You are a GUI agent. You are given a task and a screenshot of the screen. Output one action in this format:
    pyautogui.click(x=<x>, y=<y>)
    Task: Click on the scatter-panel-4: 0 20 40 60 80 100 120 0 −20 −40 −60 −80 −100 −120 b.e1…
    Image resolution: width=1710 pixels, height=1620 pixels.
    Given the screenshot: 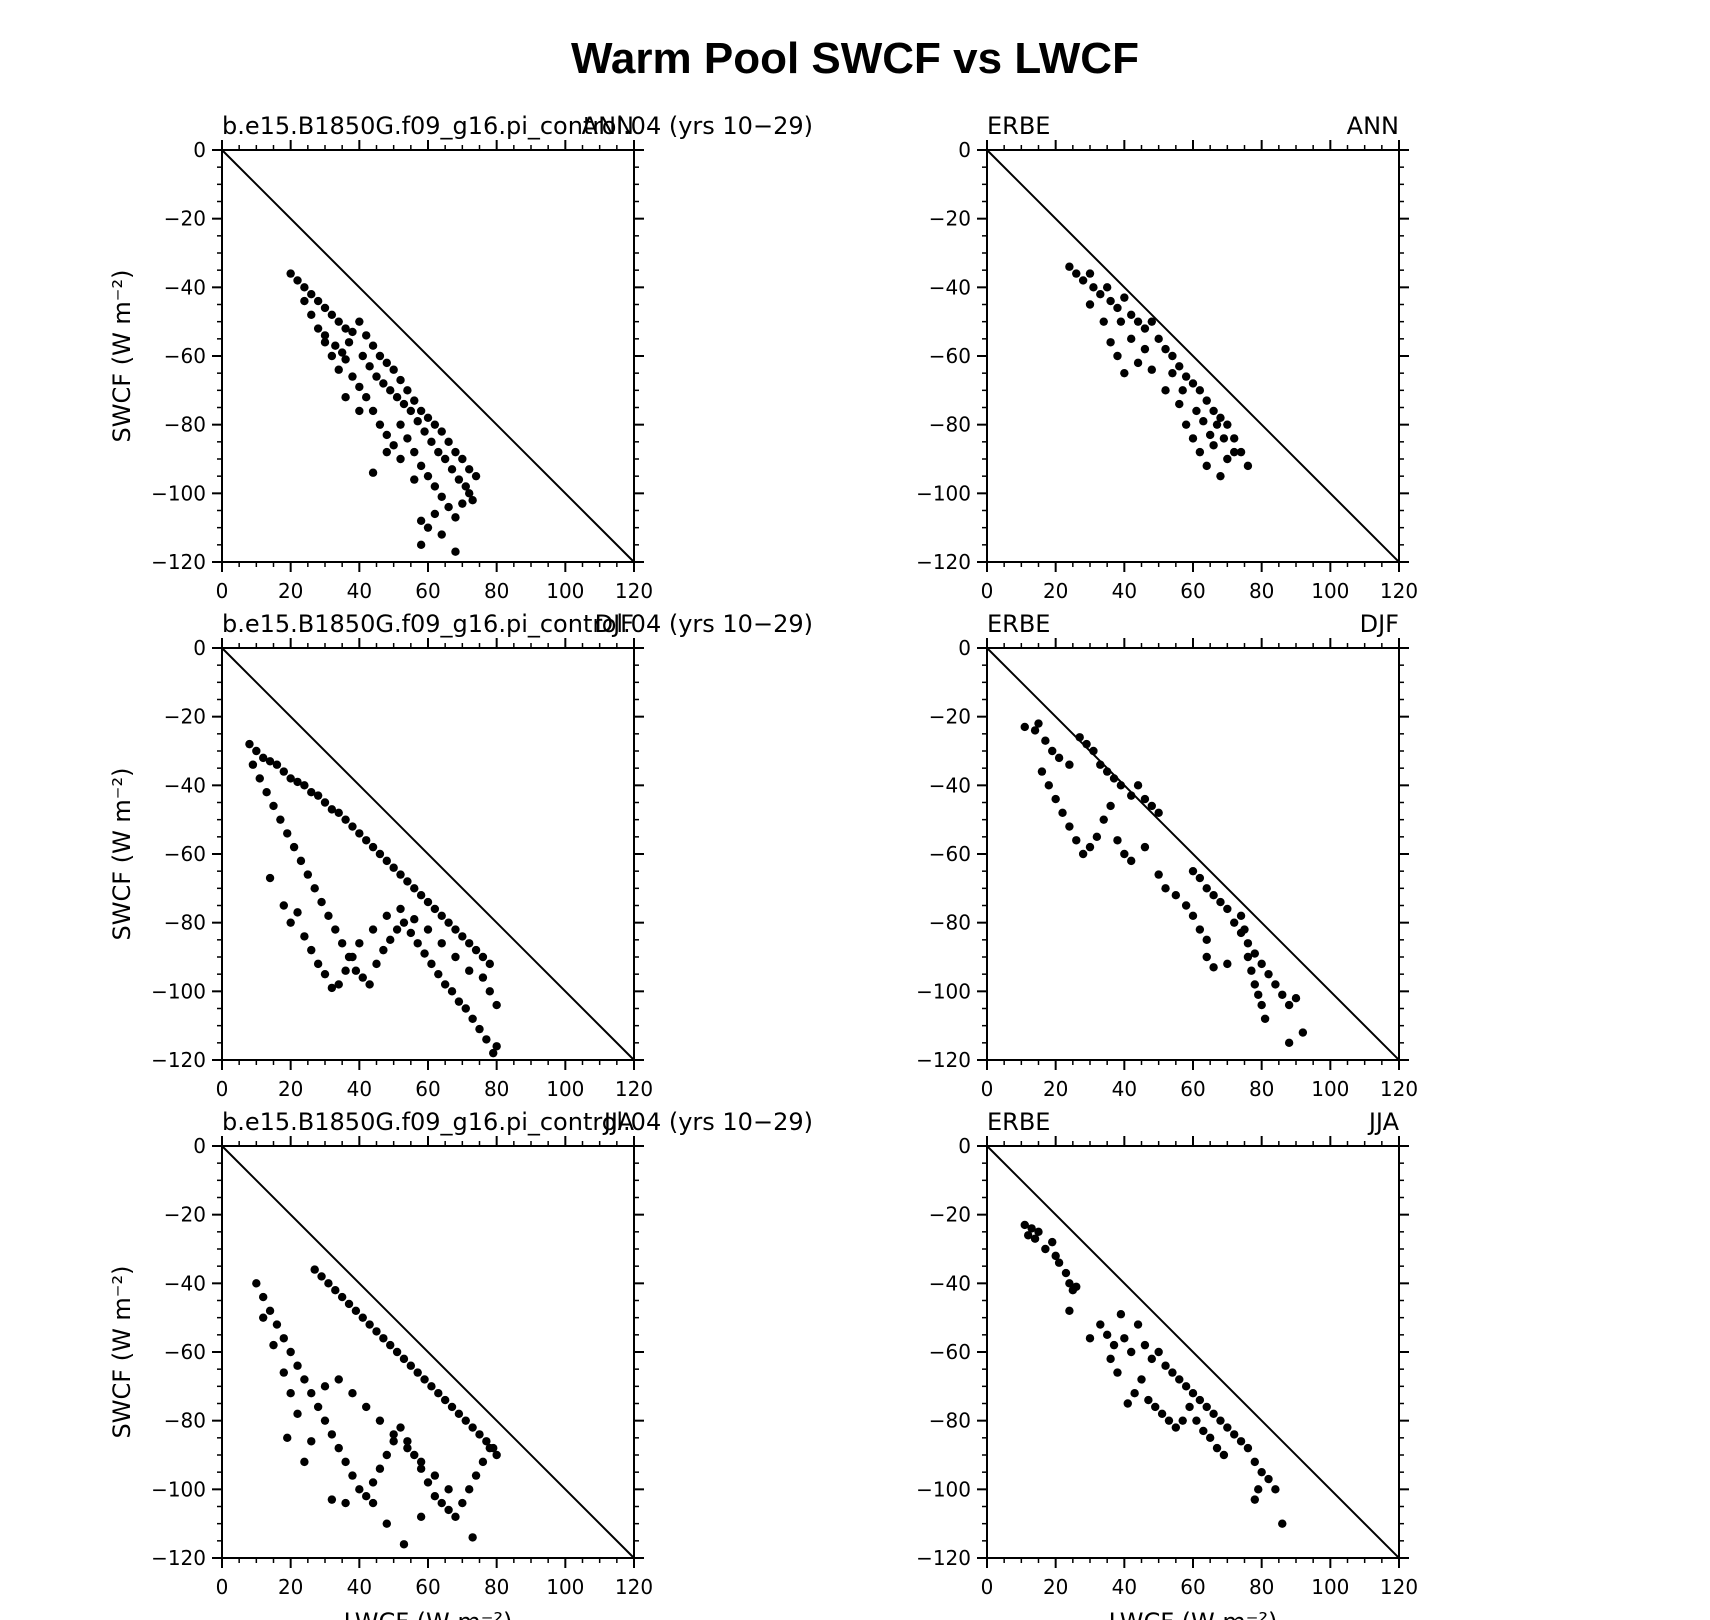 What is the action you would take?
    pyautogui.click(x=460, y=1364)
    